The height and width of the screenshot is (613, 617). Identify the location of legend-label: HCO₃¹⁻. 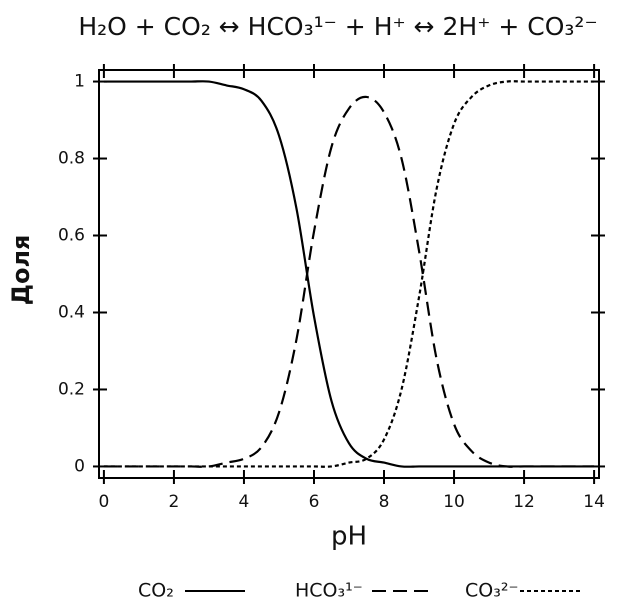
(329, 591).